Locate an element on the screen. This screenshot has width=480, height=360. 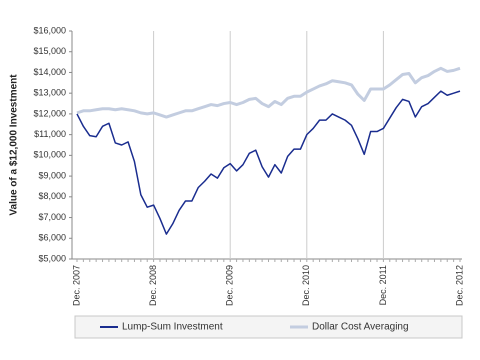
y-tick-label: $9,000 is located at coordinates (52, 175).